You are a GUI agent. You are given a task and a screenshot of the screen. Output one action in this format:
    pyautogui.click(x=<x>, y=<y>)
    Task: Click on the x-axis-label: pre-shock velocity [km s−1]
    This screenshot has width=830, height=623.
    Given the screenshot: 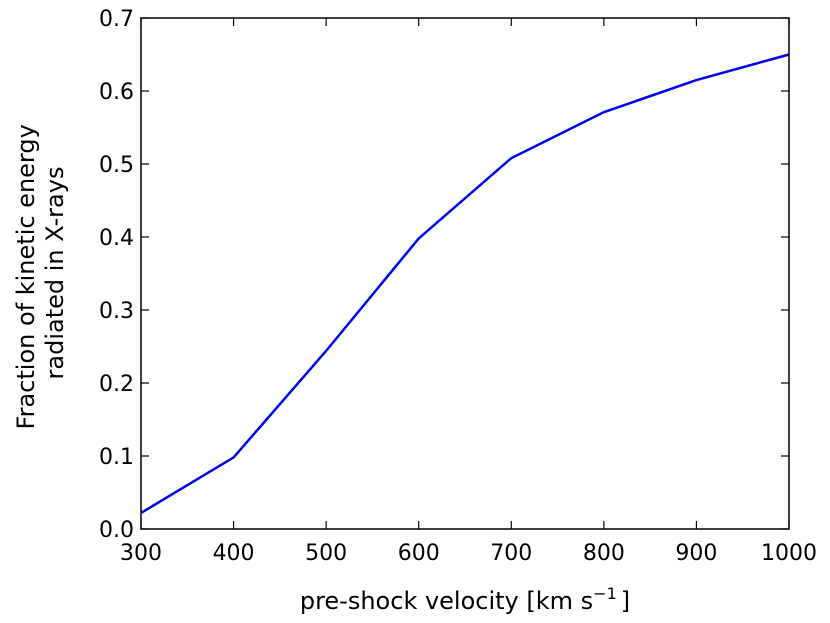 What is the action you would take?
    pyautogui.click(x=465, y=599)
    